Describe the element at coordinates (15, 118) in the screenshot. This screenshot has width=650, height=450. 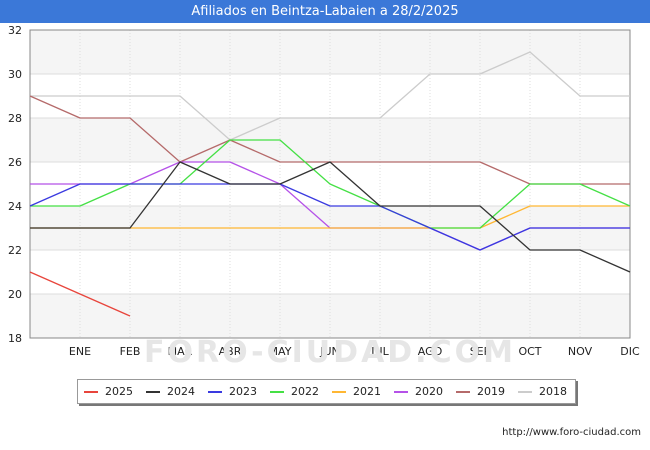
I see `y-tick-label: 28` at that location.